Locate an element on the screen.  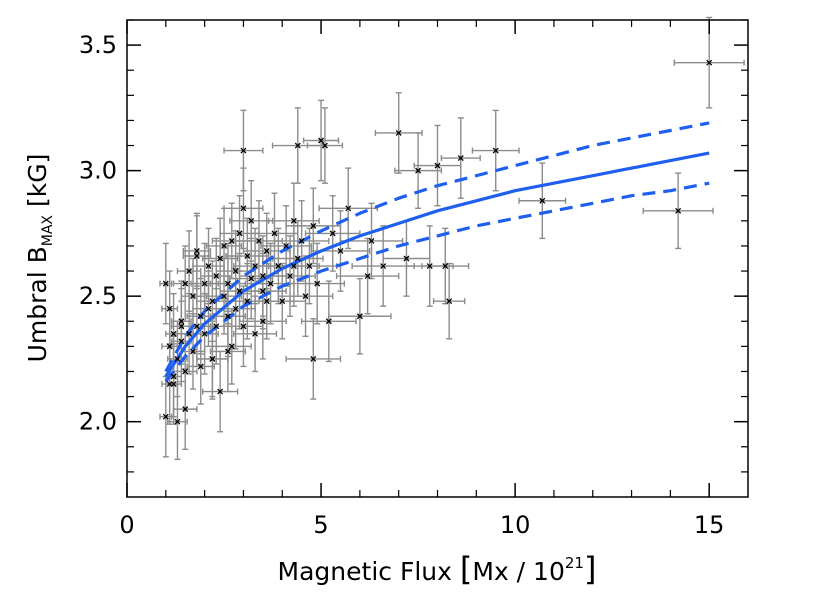
x-axis-title-main: Magnetic Flux is located at coordinates (369, 571).